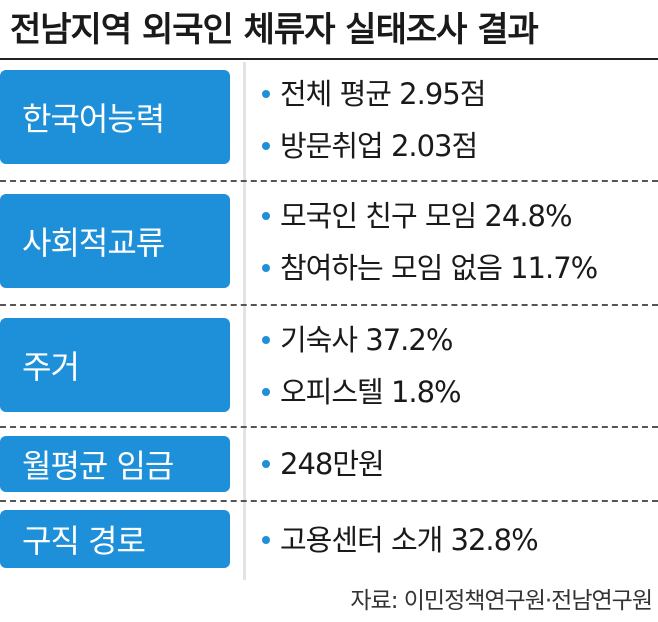  I want to click on list-item: 전체 평균 2.95점, so click(374, 94).